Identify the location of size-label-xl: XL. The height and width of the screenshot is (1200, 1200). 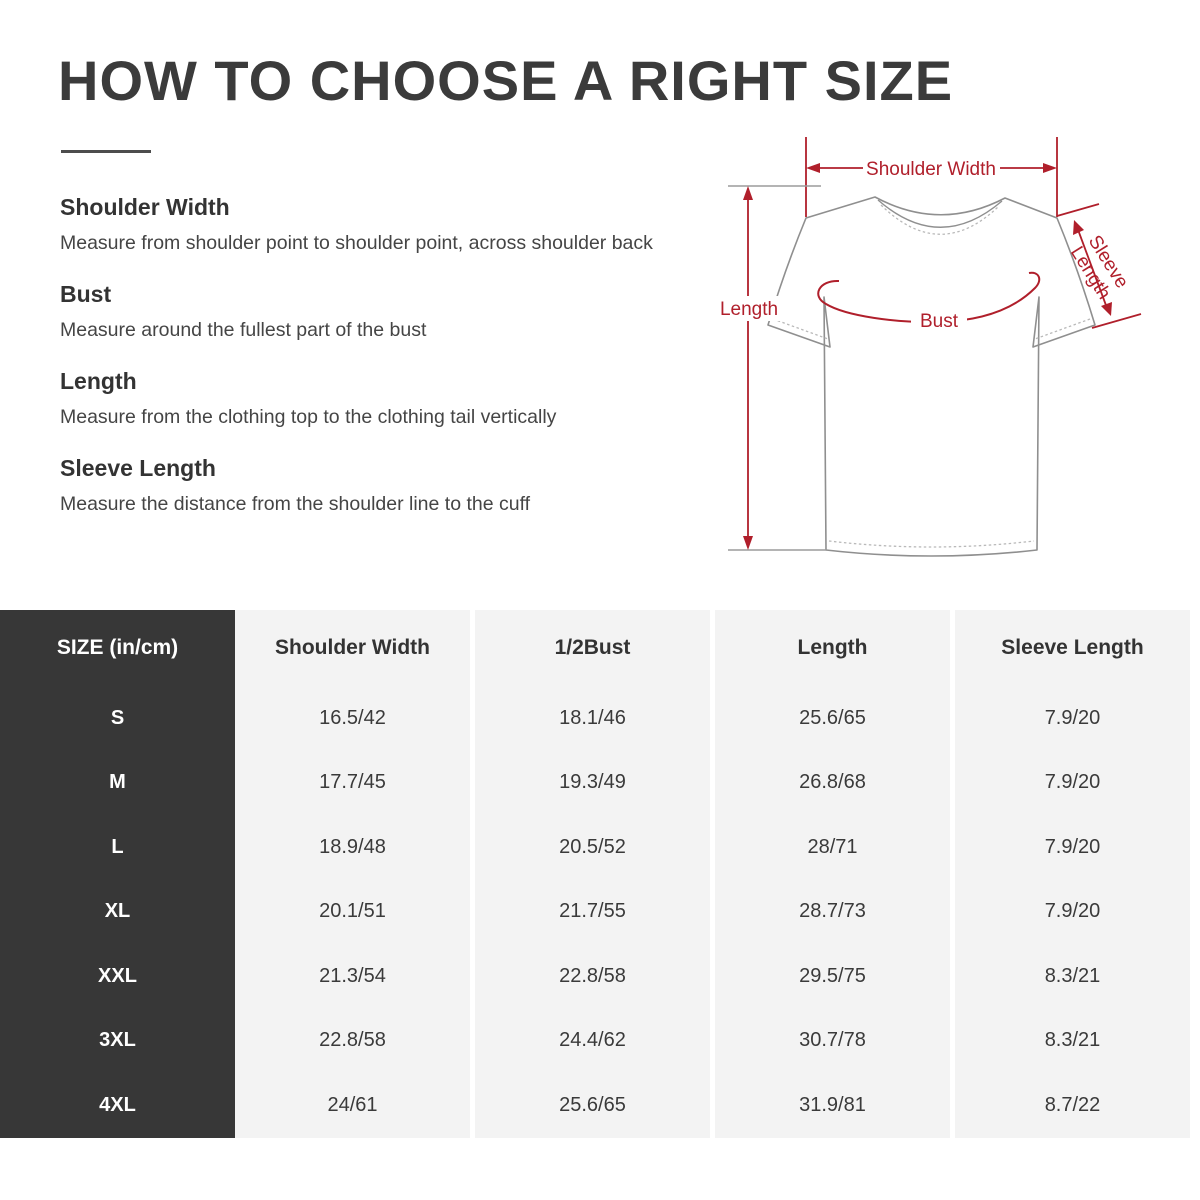
(117, 911).